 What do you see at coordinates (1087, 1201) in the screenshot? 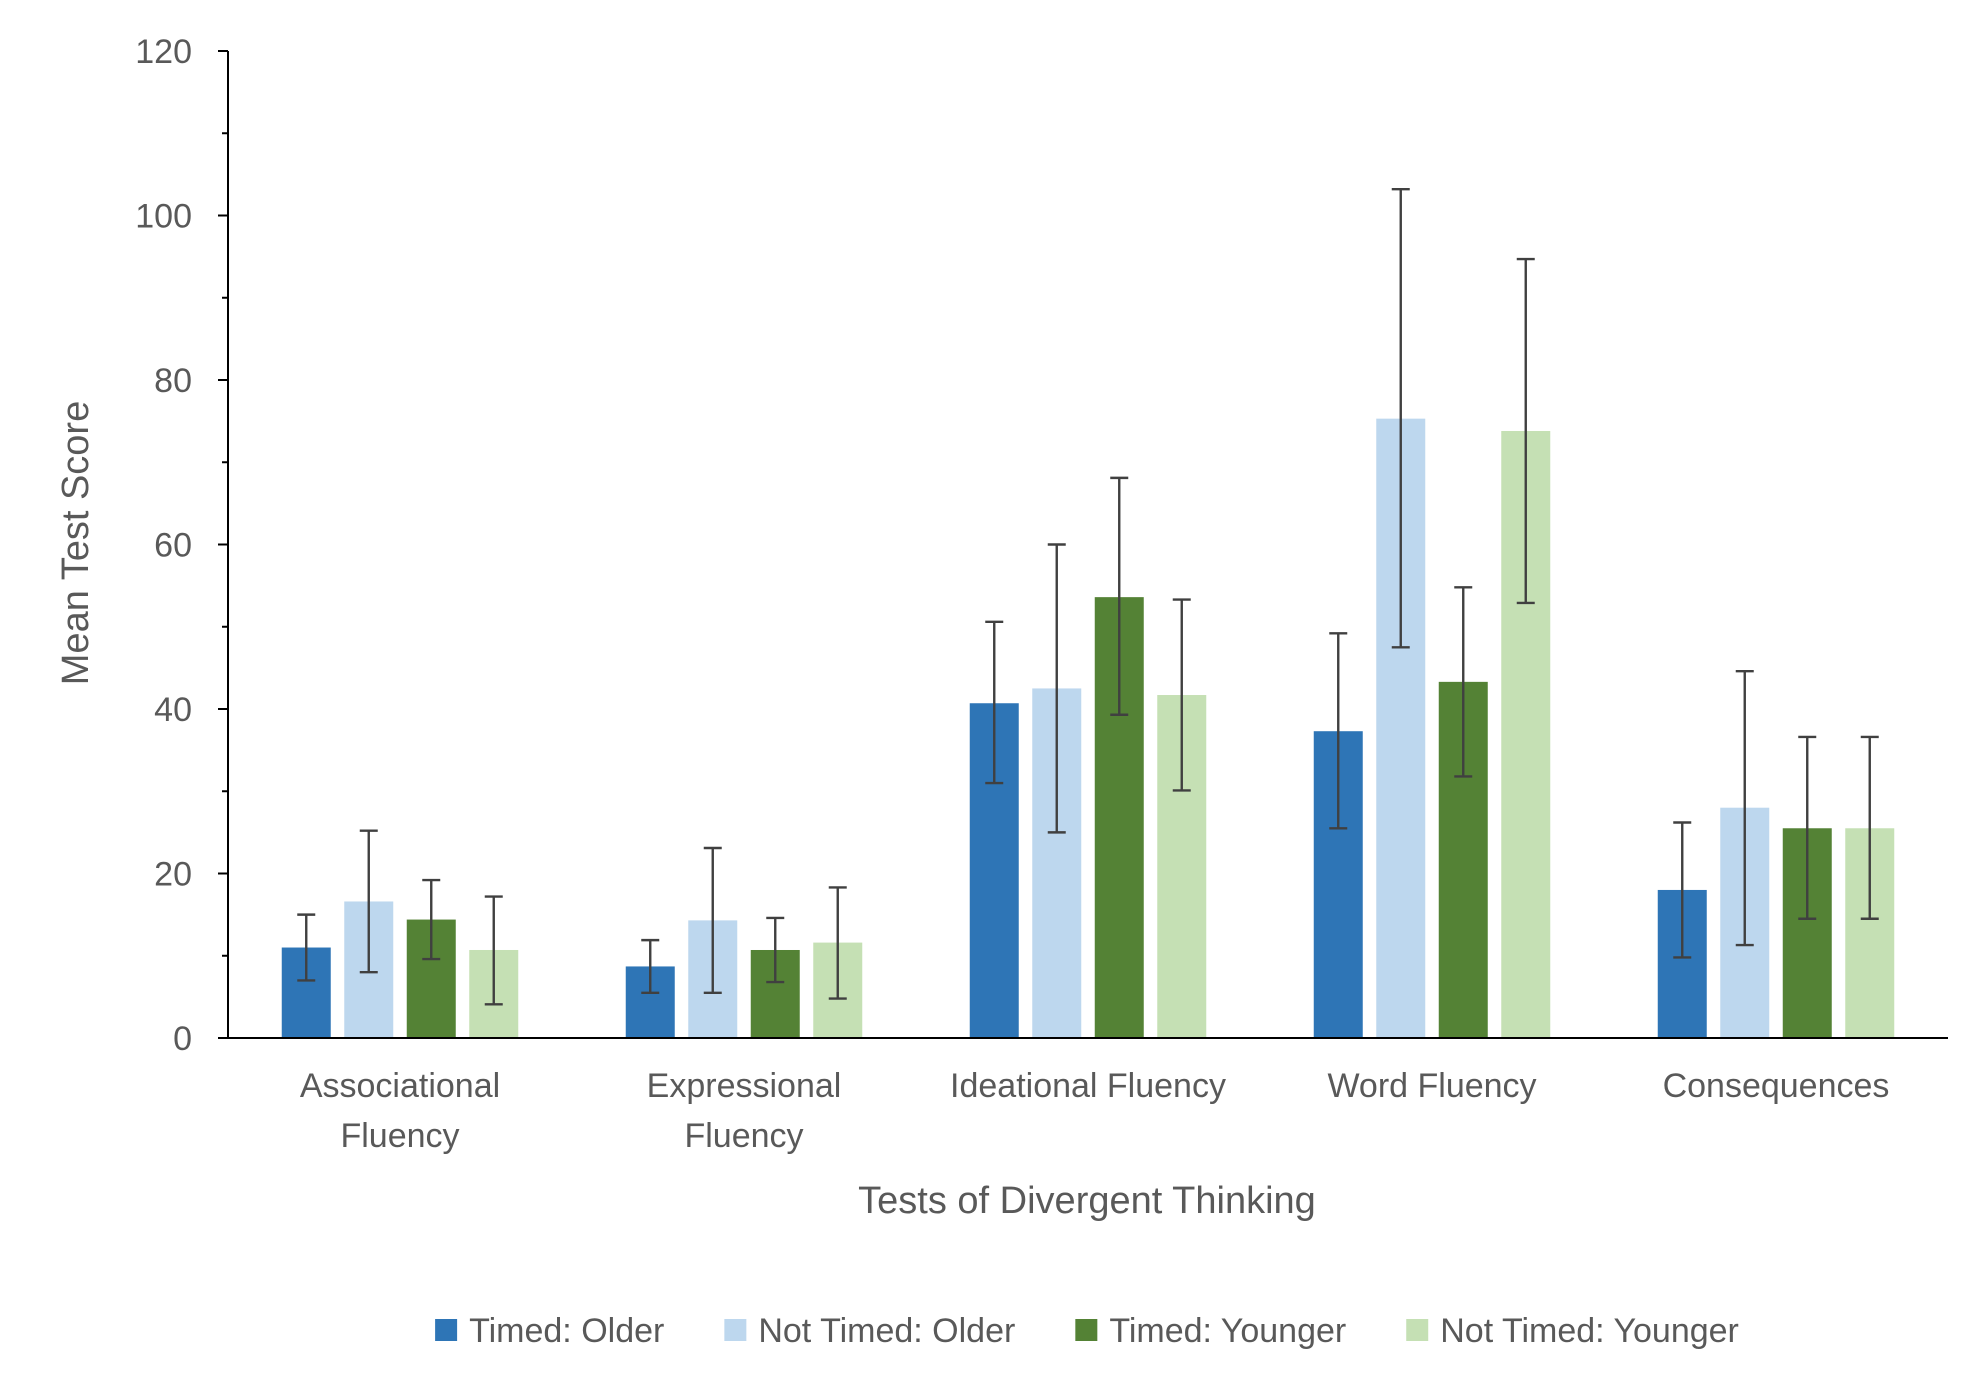
I see `x-axis-title: Tests of Divergent Thinking` at bounding box center [1087, 1201].